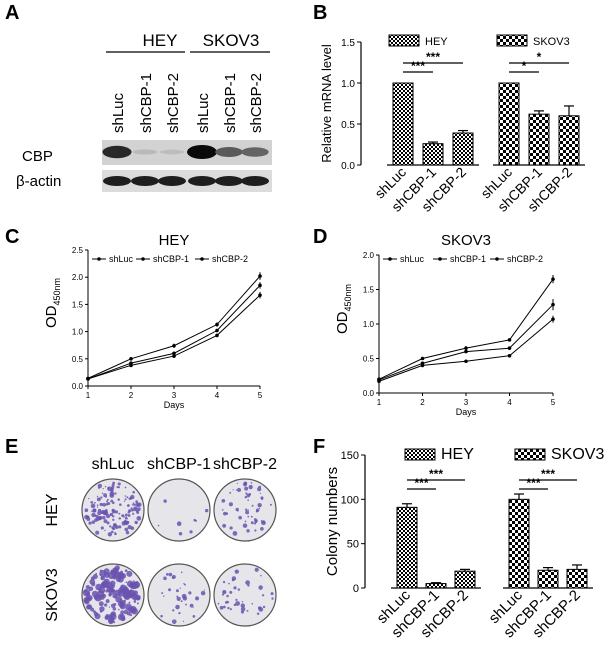 Image resolution: width=606 pixels, height=648 pixels. I want to click on blot-group-skov3: SKOV3, so click(231, 40).